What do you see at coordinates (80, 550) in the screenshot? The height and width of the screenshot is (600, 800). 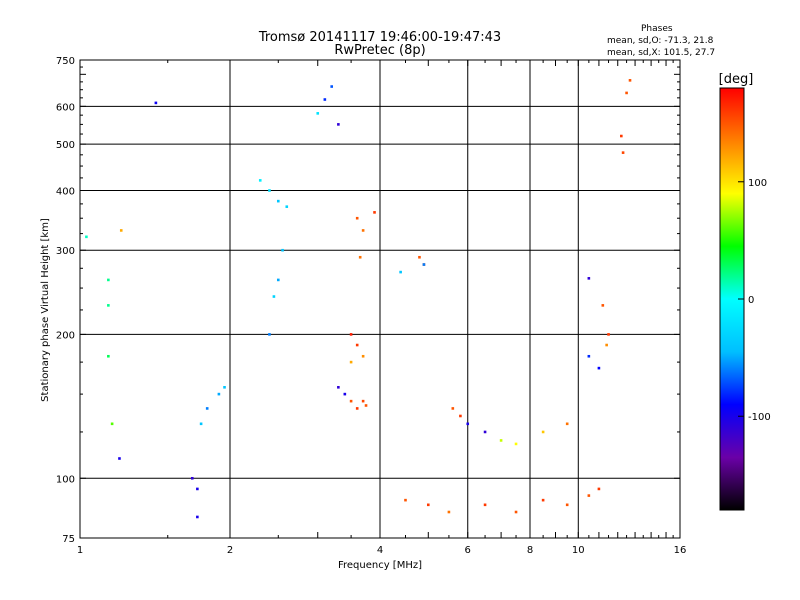 I see `x-tick-label: 1` at bounding box center [80, 550].